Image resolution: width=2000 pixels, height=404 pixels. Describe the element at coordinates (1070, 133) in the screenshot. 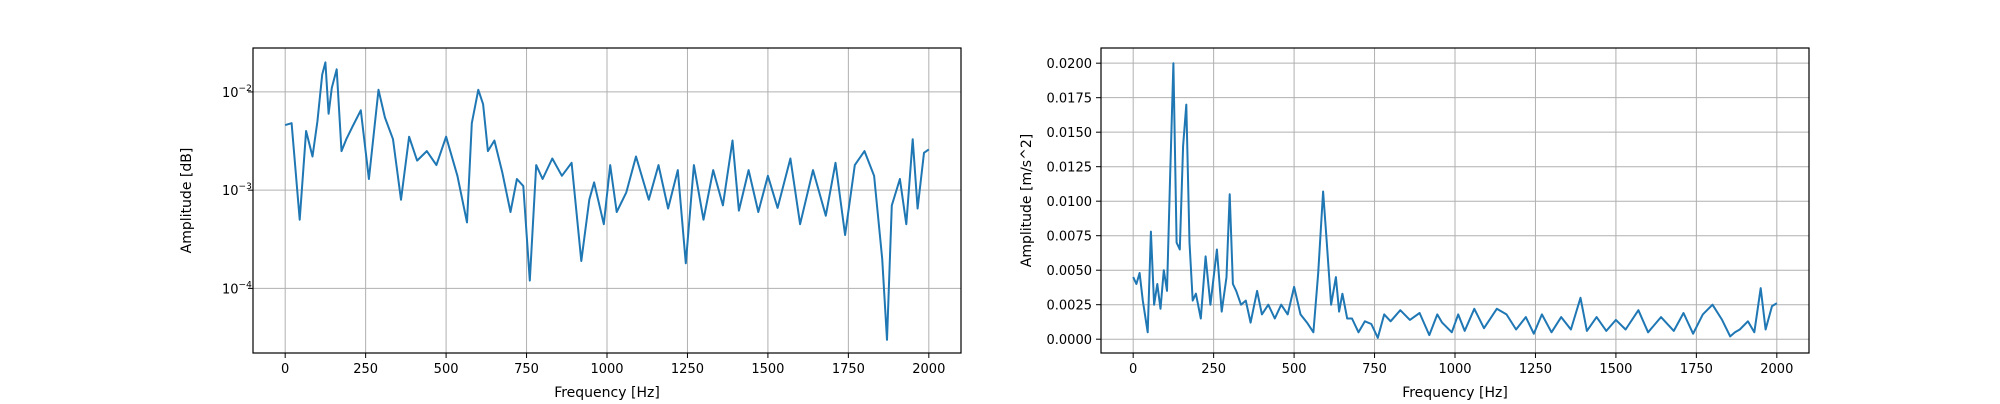

I see `y-tick-label: 0.0150` at that location.